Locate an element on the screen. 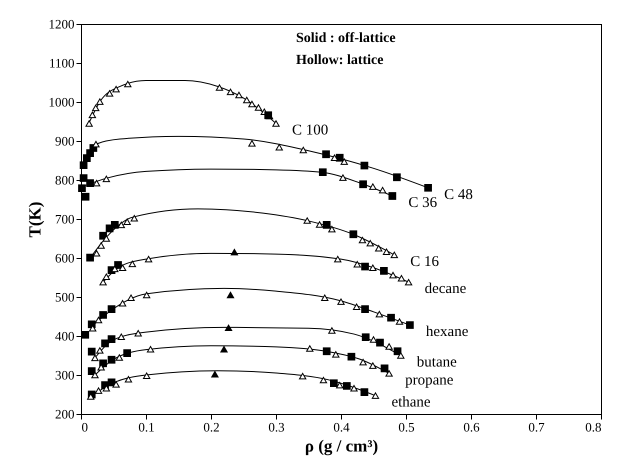  y-tick-label: 500 is located at coordinates (64, 297).